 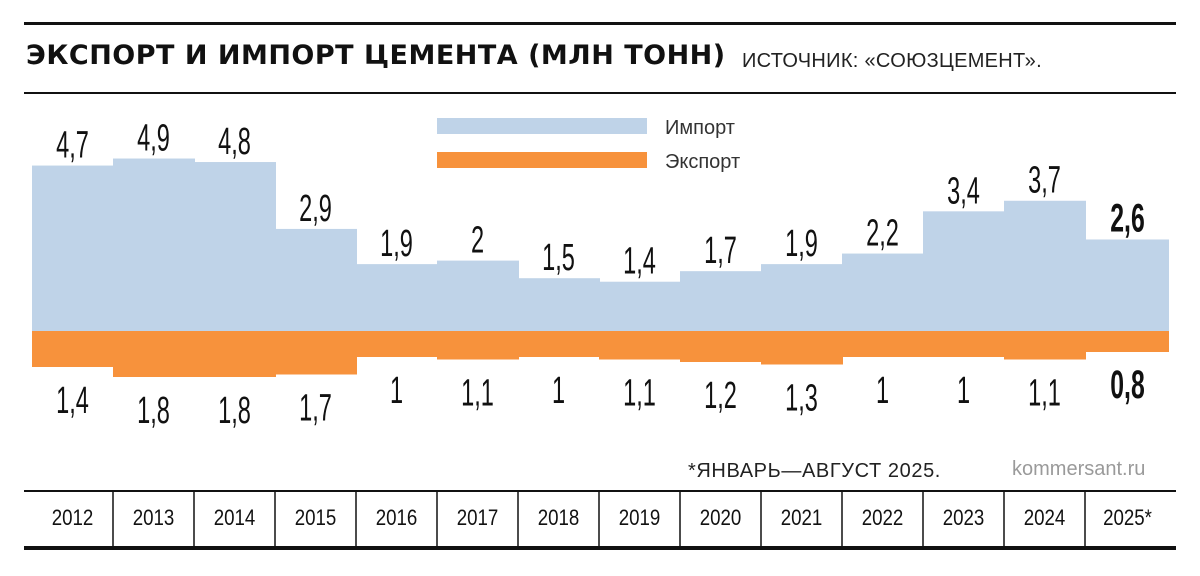 What do you see at coordinates (640, 345) in the screenshot?
I see `export-bar-2019` at bounding box center [640, 345].